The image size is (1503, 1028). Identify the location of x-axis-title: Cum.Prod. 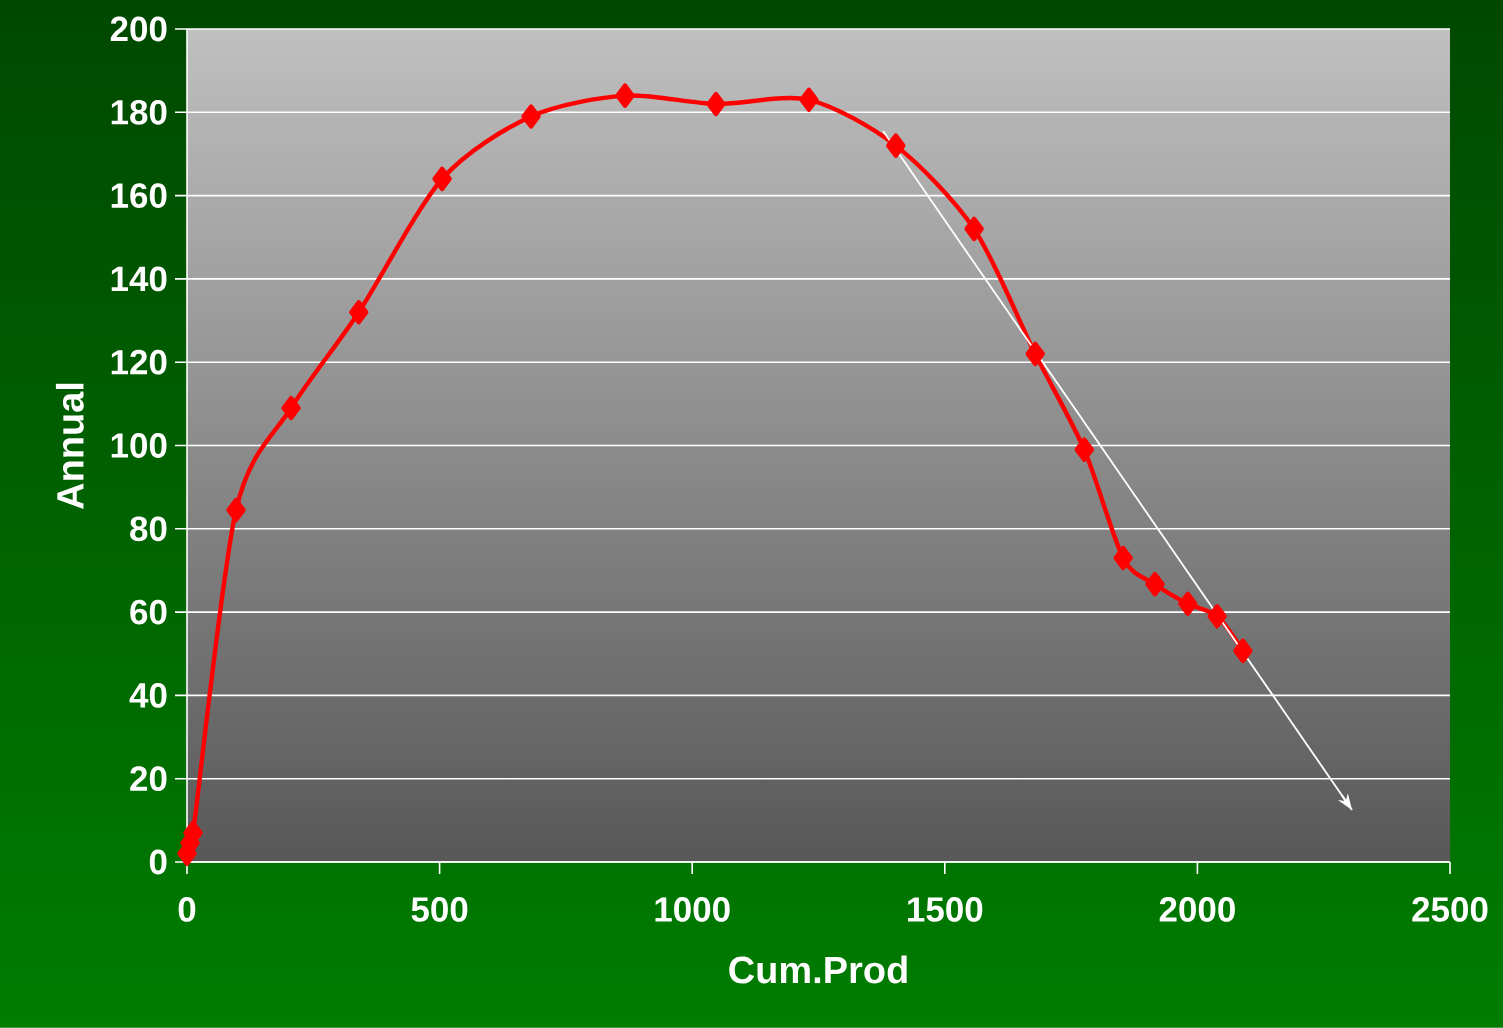
(818, 969).